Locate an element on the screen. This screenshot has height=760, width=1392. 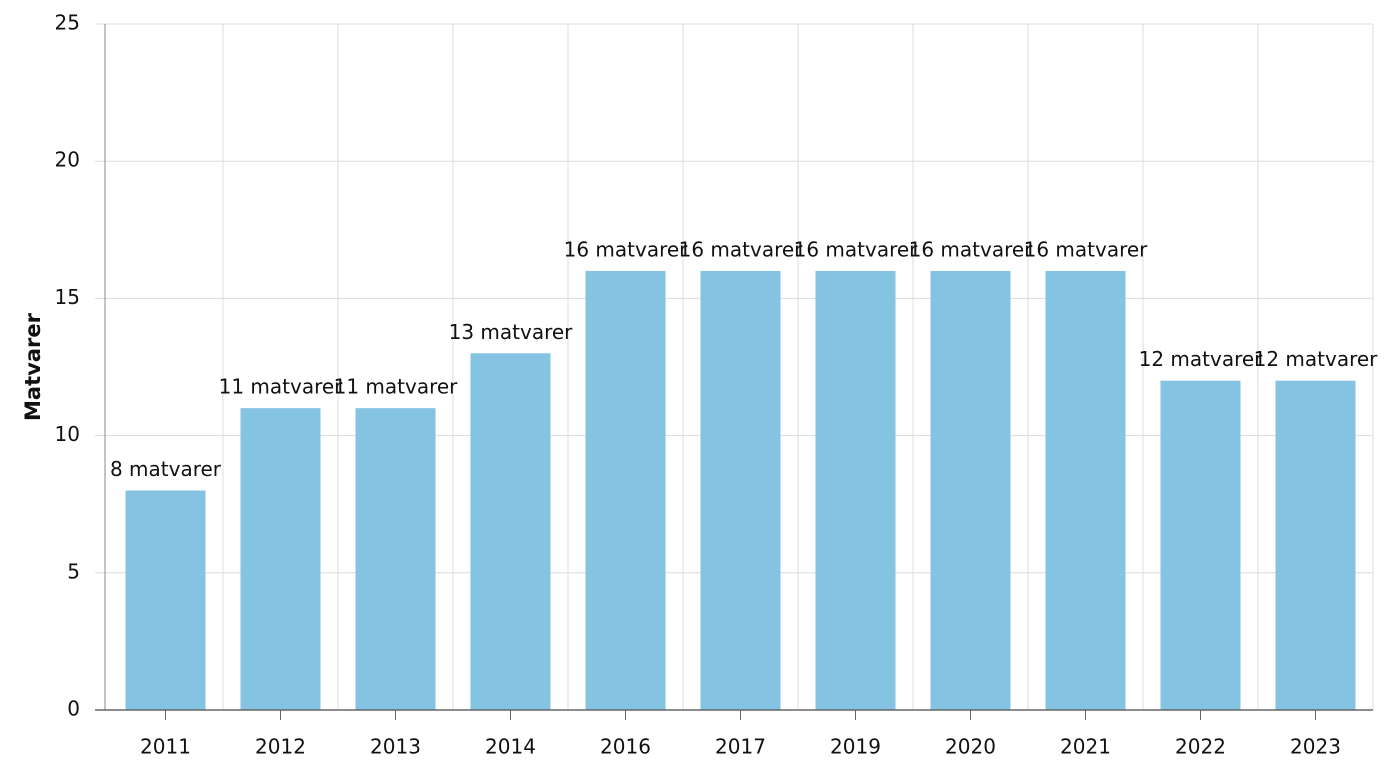
x-tick-label: 2017 is located at coordinates (740, 747).